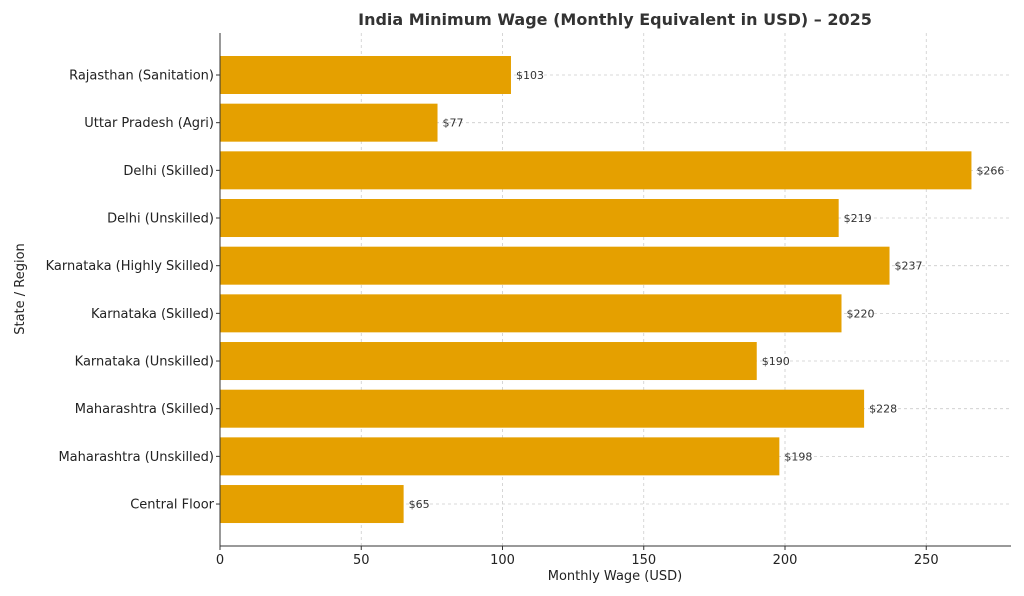 The image size is (1024, 596). I want to click on y-tick-label: Maharashtra (Unskilled), so click(136, 457).